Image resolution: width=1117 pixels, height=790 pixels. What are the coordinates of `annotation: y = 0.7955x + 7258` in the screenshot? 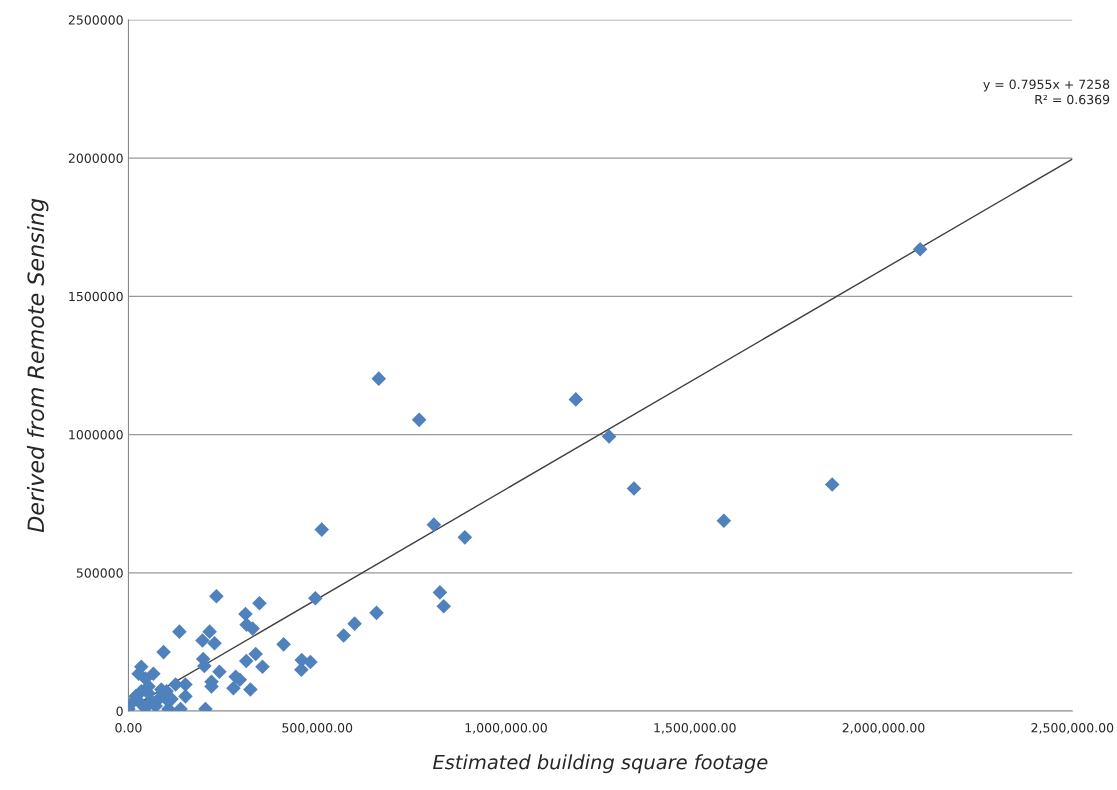 It's located at (1046, 85).